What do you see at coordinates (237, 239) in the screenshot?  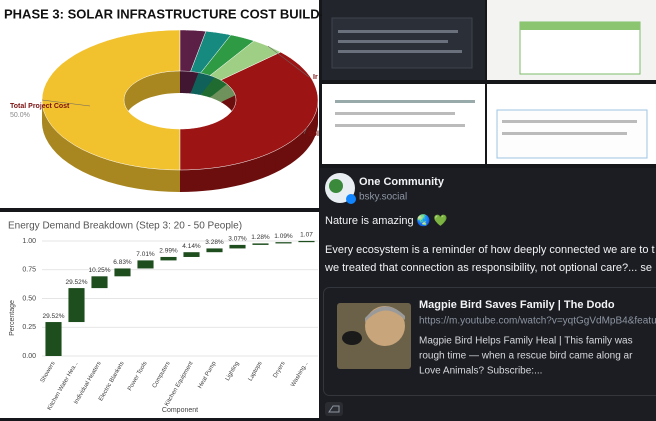 I see `value-label: 3.07%` at bounding box center [237, 239].